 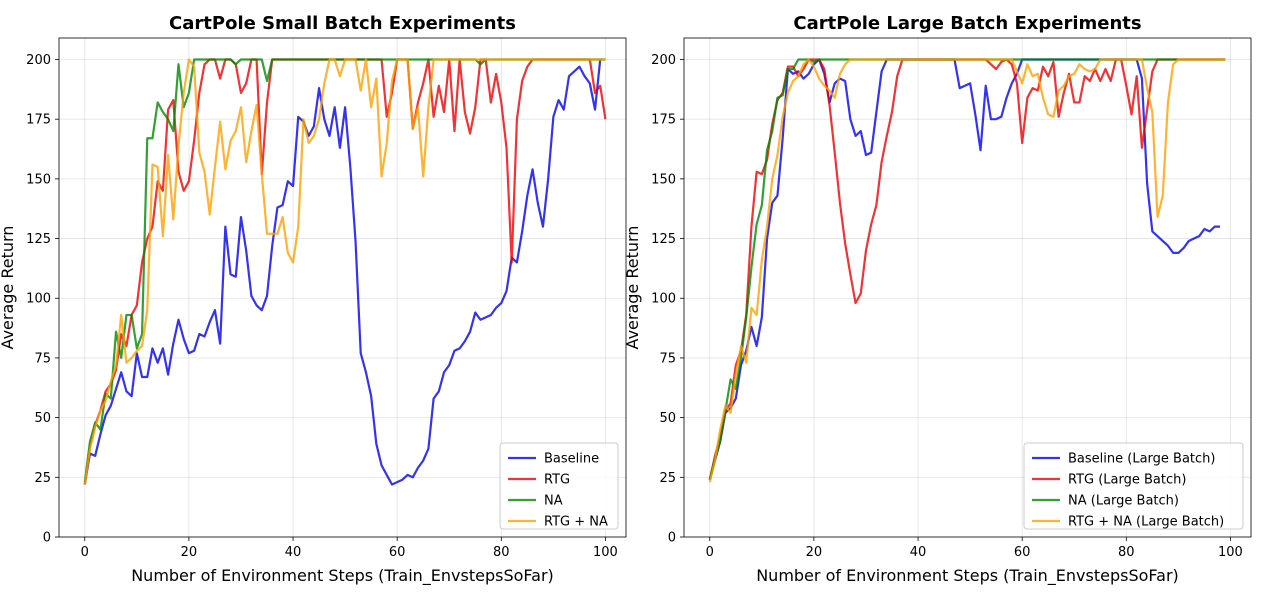 I want to click on legend-label: RTG + NA (Large Batch), so click(x=1146, y=522).